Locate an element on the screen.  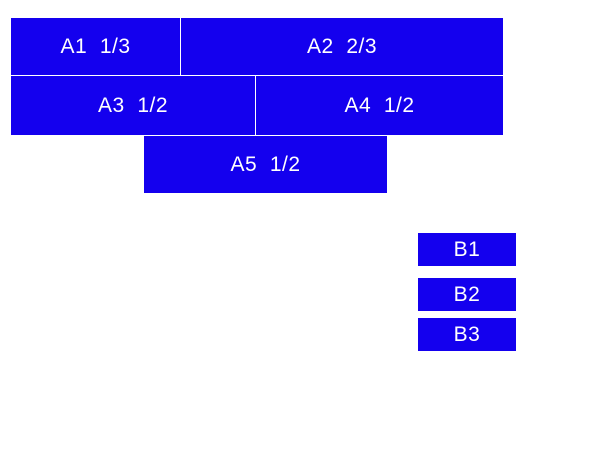
block-a4: A4 1/2 is located at coordinates (379, 105).